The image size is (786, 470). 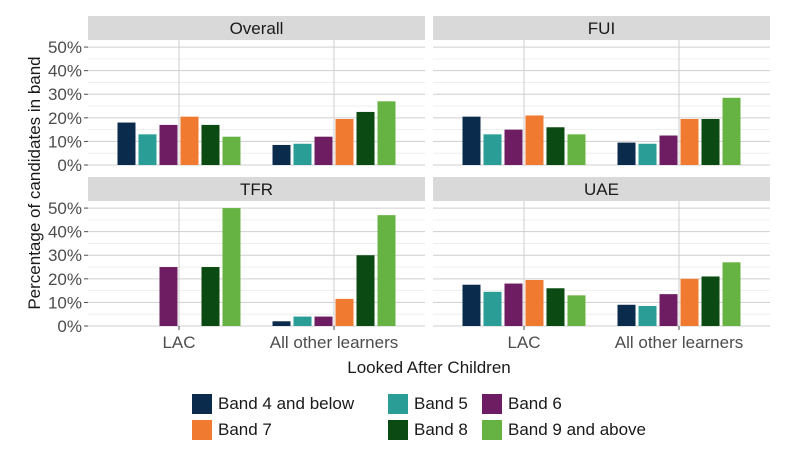 I want to click on x-axis-title: Looked After Children, so click(x=429, y=367).